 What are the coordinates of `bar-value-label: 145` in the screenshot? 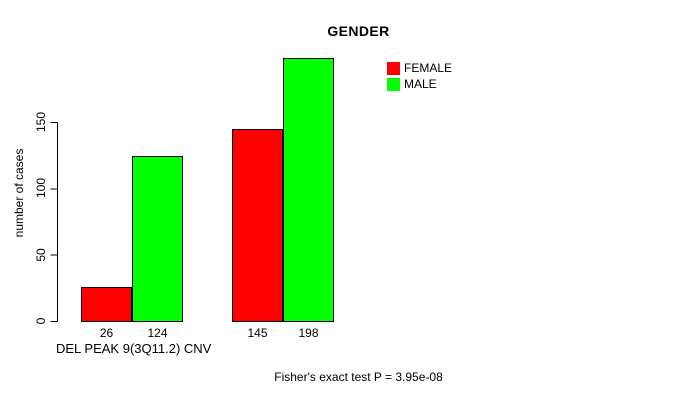 It's located at (257, 333).